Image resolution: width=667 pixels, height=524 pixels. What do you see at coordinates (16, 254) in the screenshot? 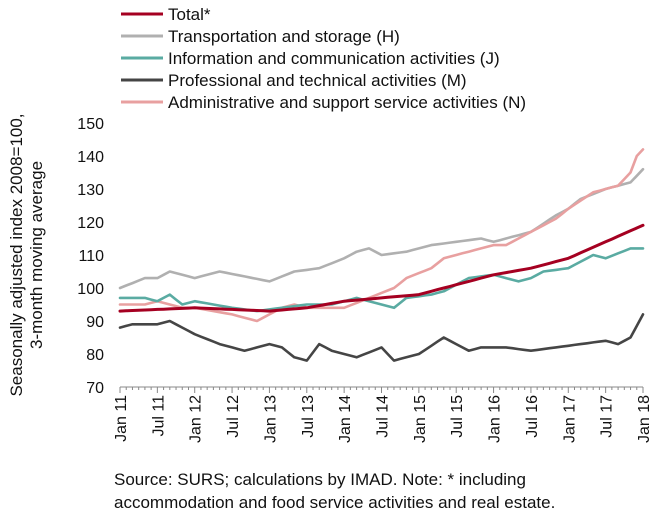
I see `y-axis-label-line-1: Seasonally adjusted index 2008=100,` at bounding box center [16, 254].